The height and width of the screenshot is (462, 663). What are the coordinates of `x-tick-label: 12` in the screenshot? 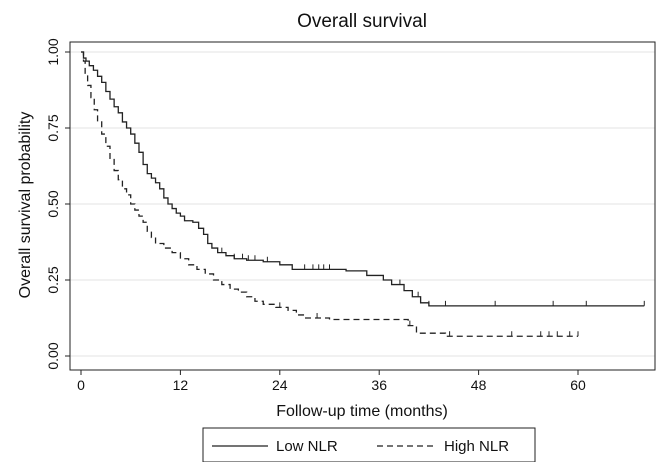 It's located at (181, 385).